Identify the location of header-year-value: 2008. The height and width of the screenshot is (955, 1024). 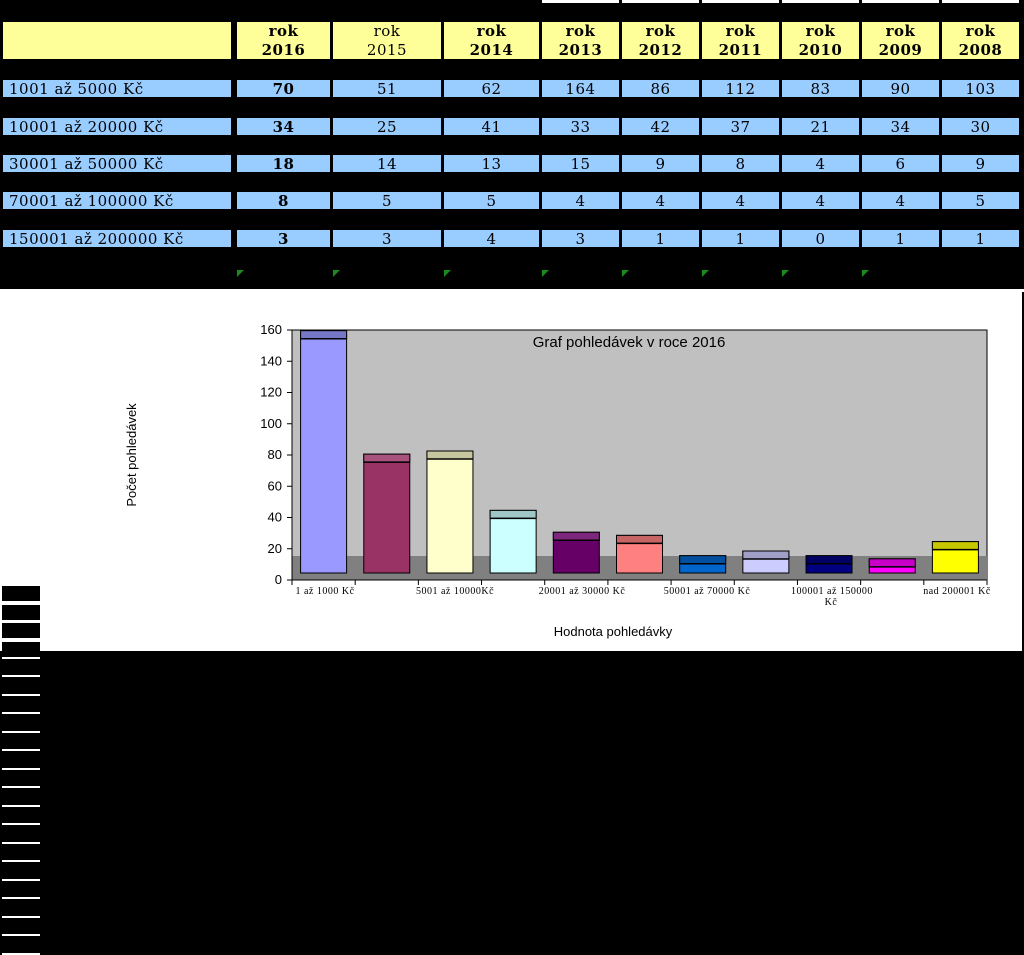
(980, 49).